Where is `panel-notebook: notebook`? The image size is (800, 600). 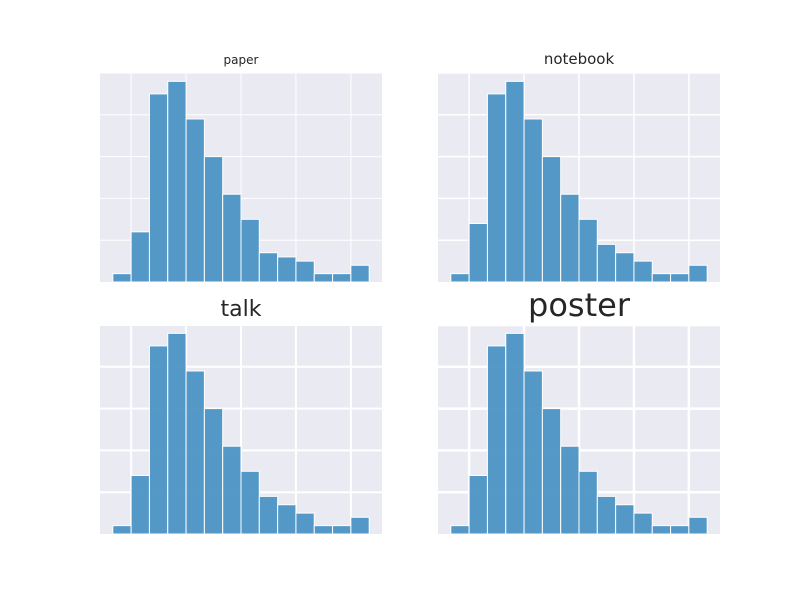
panel-notebook: notebook is located at coordinates (579, 166).